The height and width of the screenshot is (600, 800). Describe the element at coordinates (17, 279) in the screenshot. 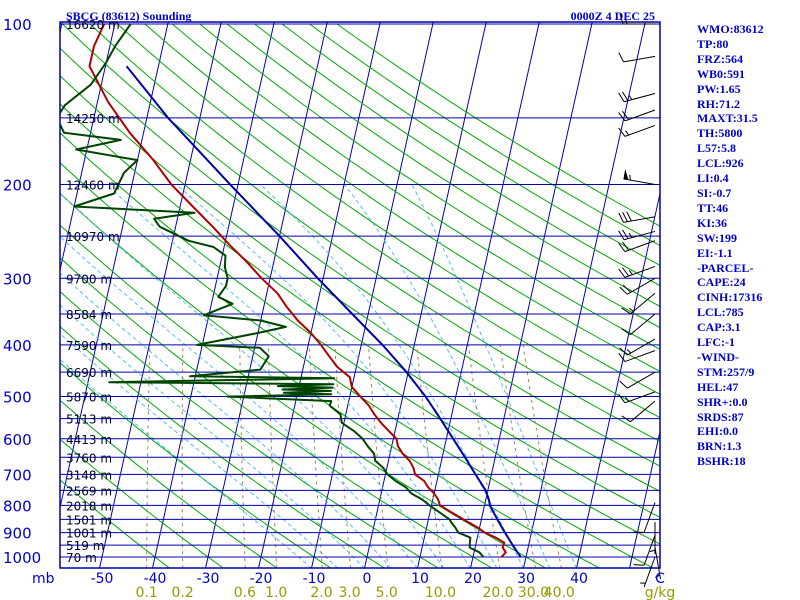

I see `pressure-tick-label: 300` at that location.